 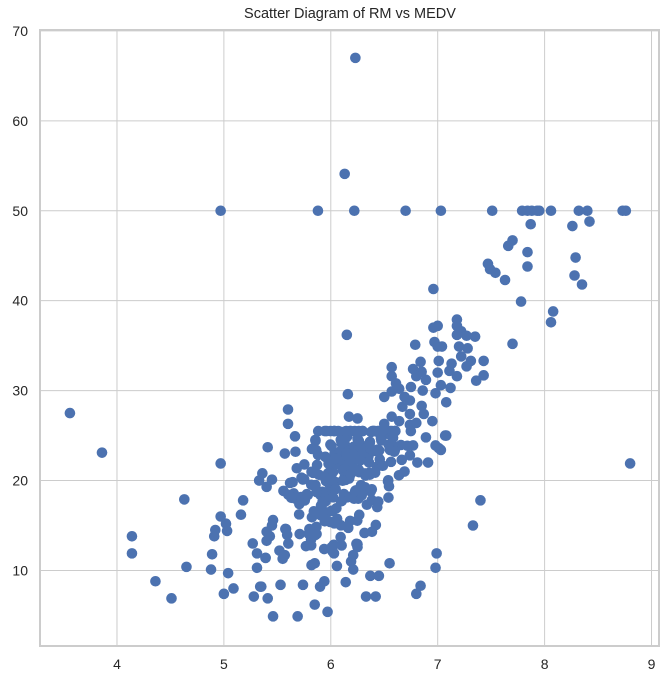 I want to click on chart-title: Scatter Diagram of RM vs MEDV, so click(x=350, y=14).